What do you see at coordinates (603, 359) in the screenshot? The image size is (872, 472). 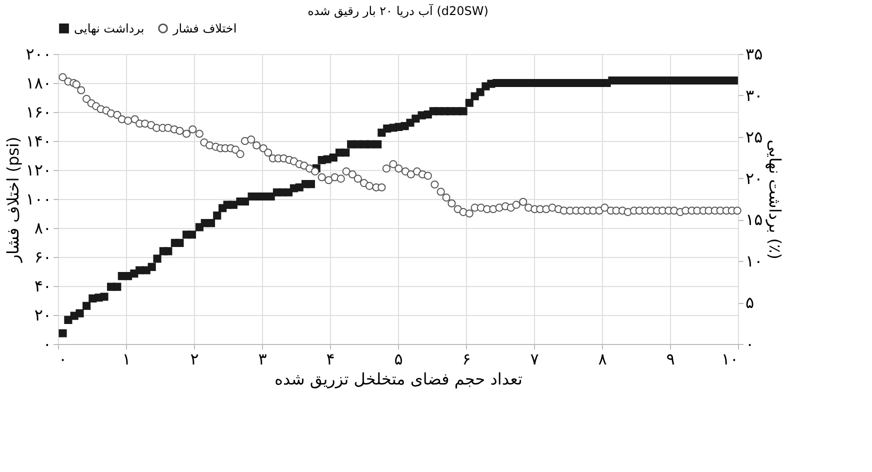 I see `x-tick-label: ۸` at bounding box center [603, 359].